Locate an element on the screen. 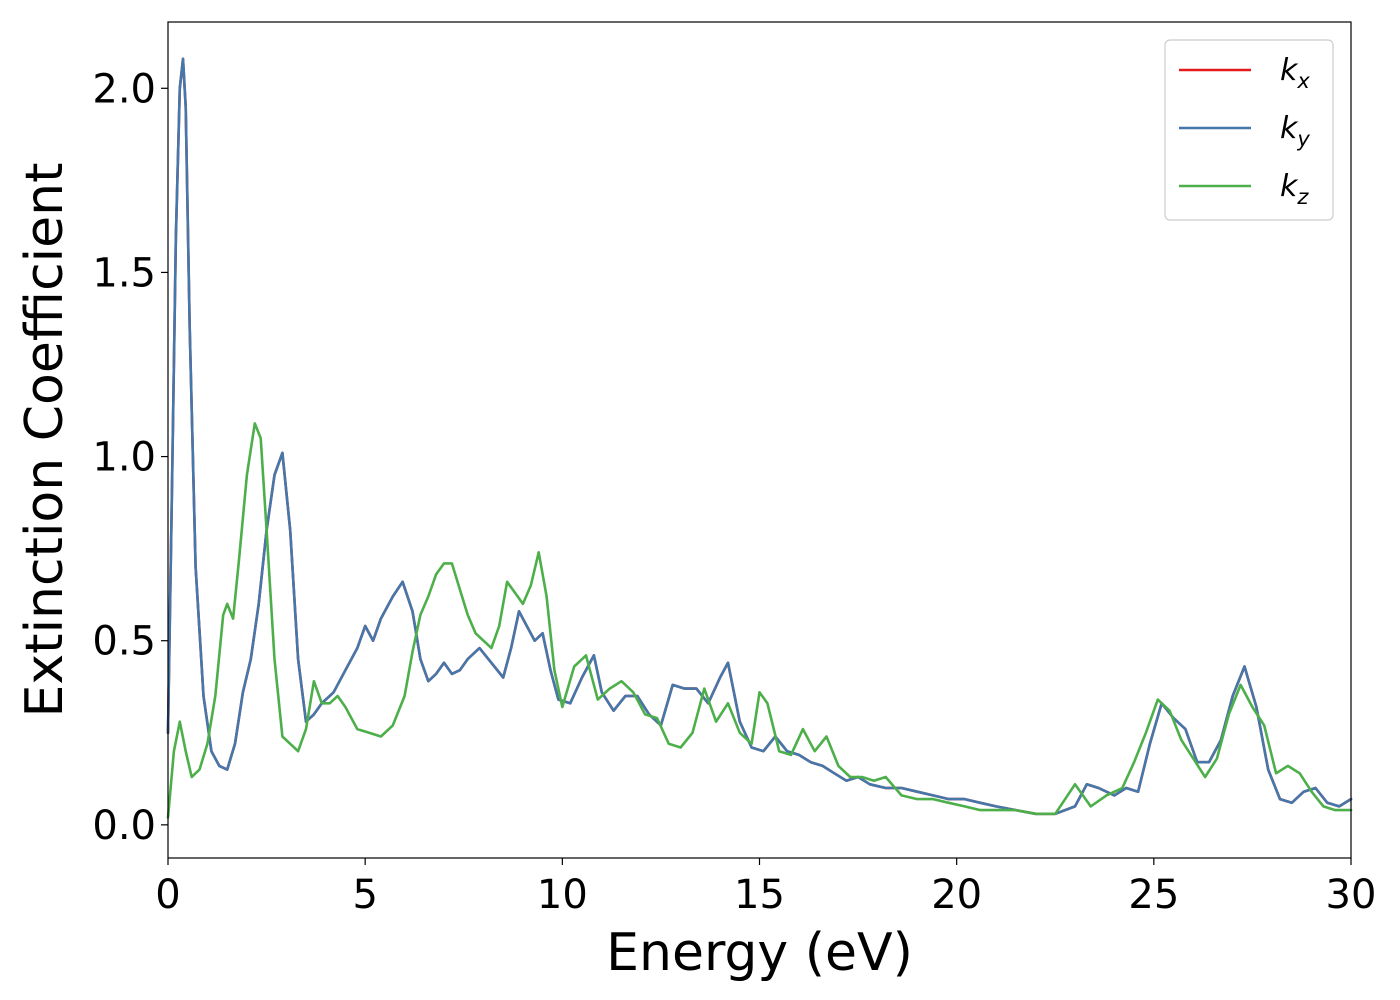  x-tick-label: 15 is located at coordinates (759, 895).